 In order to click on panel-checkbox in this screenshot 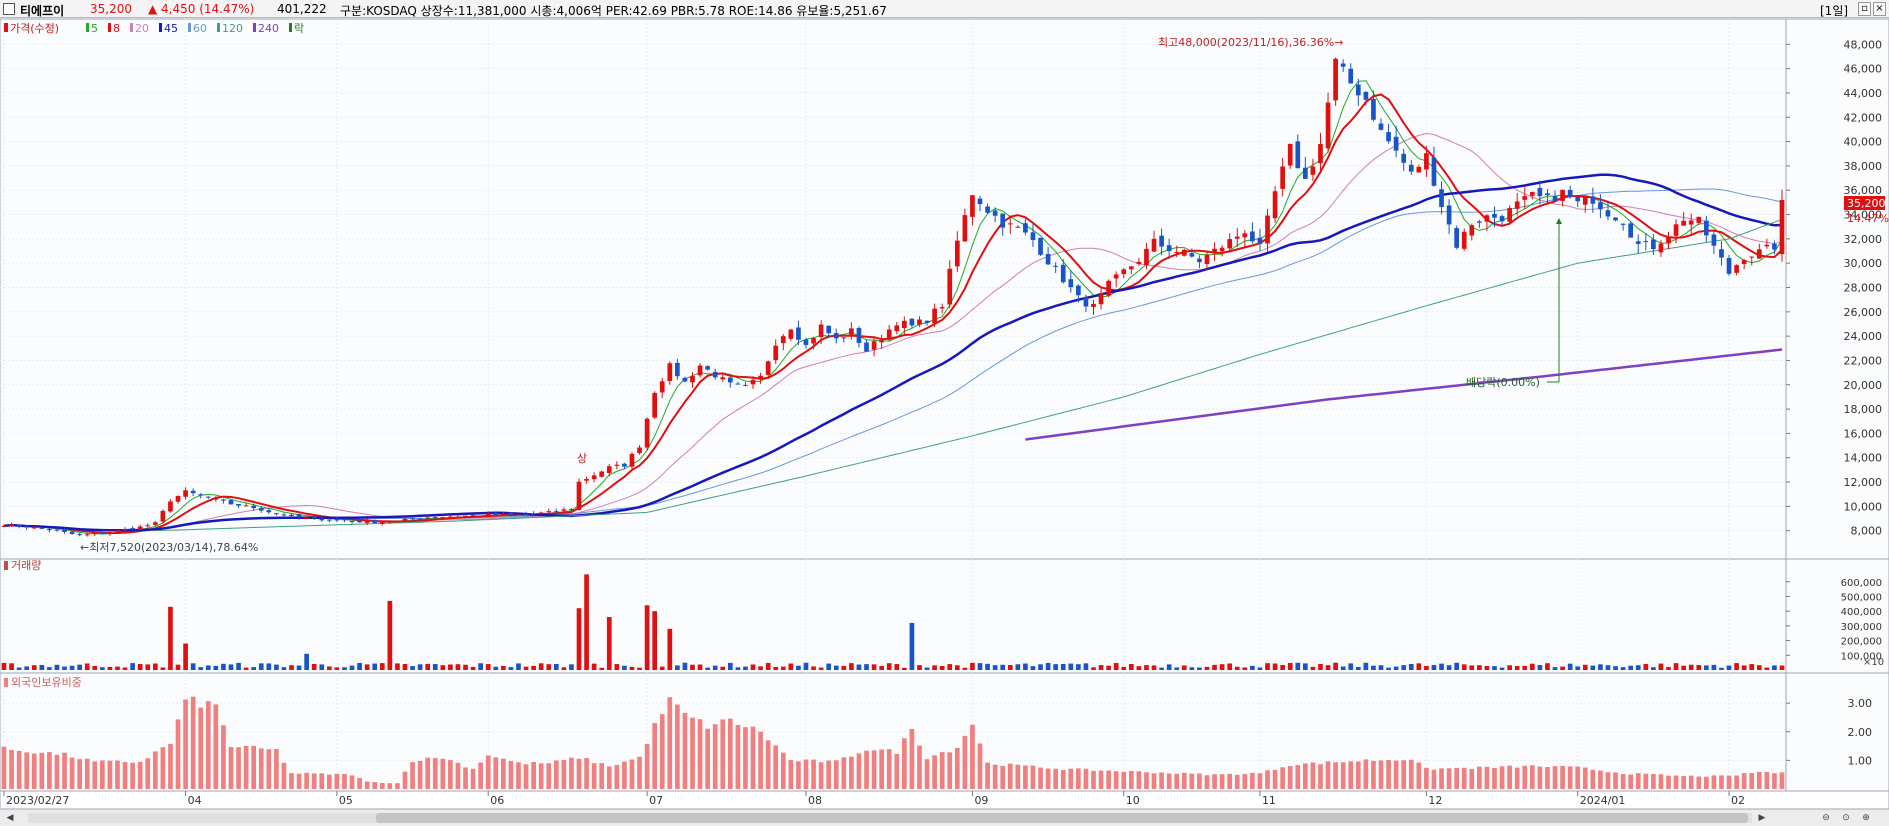, I will do `click(9, 9)`.